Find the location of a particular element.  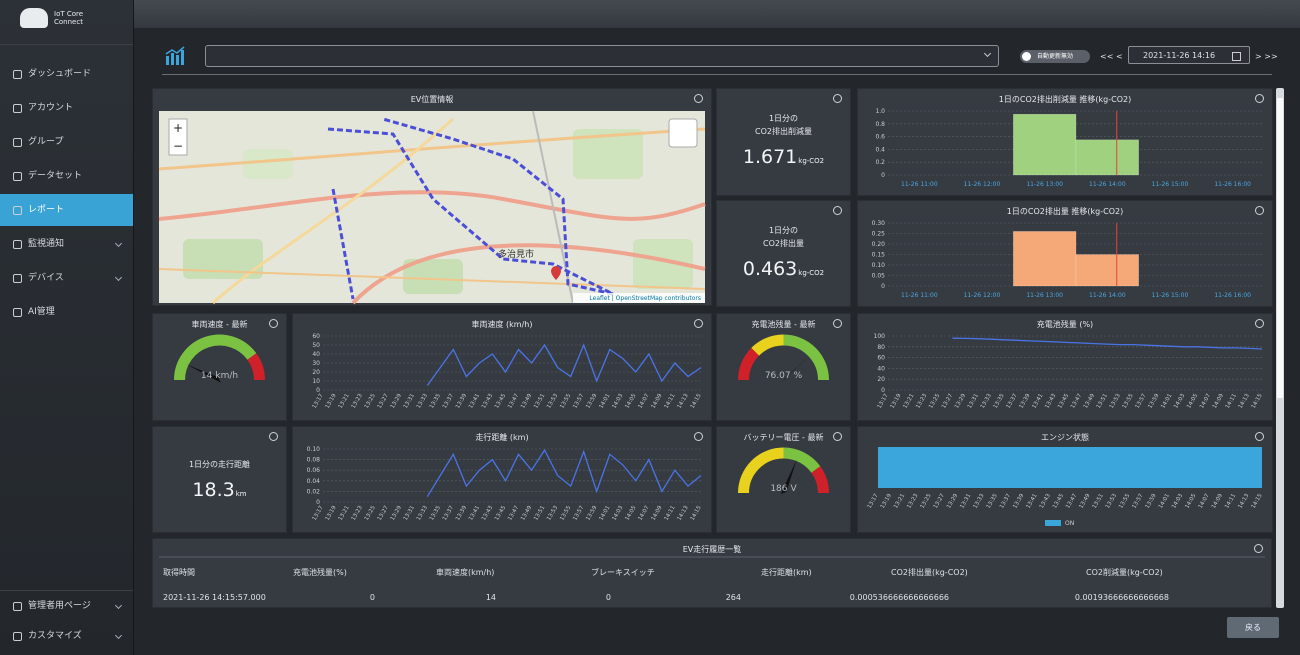

menu-item: グループ is located at coordinates (66, 142).